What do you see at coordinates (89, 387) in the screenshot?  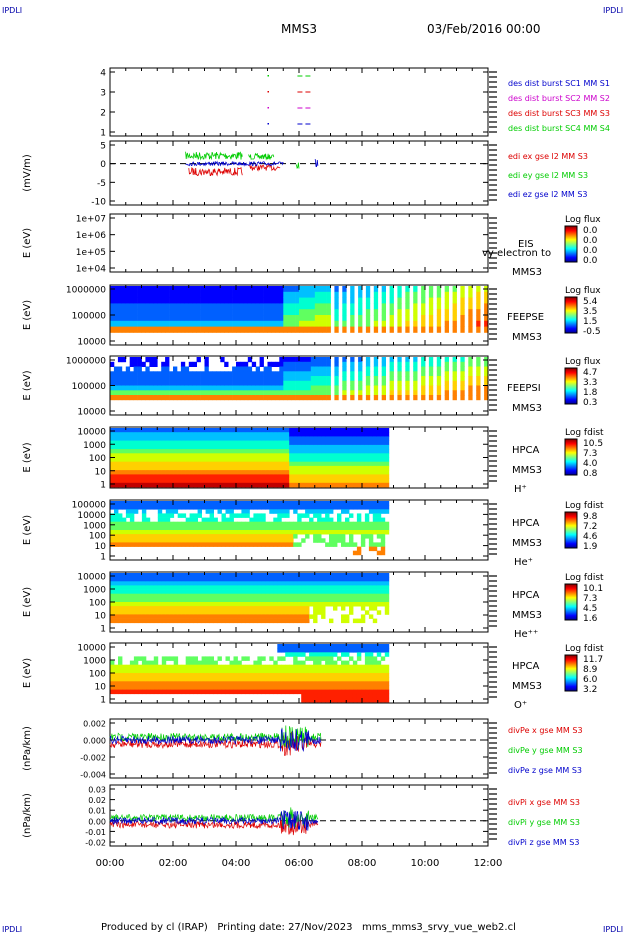 I see `feepsi-tick-label: 100000` at bounding box center [89, 387].